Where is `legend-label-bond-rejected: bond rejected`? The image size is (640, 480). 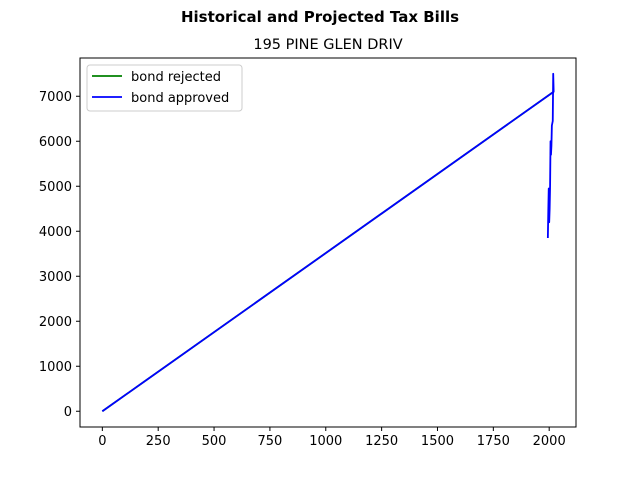 legend-label-bond-rejected: bond rejected is located at coordinates (176, 77).